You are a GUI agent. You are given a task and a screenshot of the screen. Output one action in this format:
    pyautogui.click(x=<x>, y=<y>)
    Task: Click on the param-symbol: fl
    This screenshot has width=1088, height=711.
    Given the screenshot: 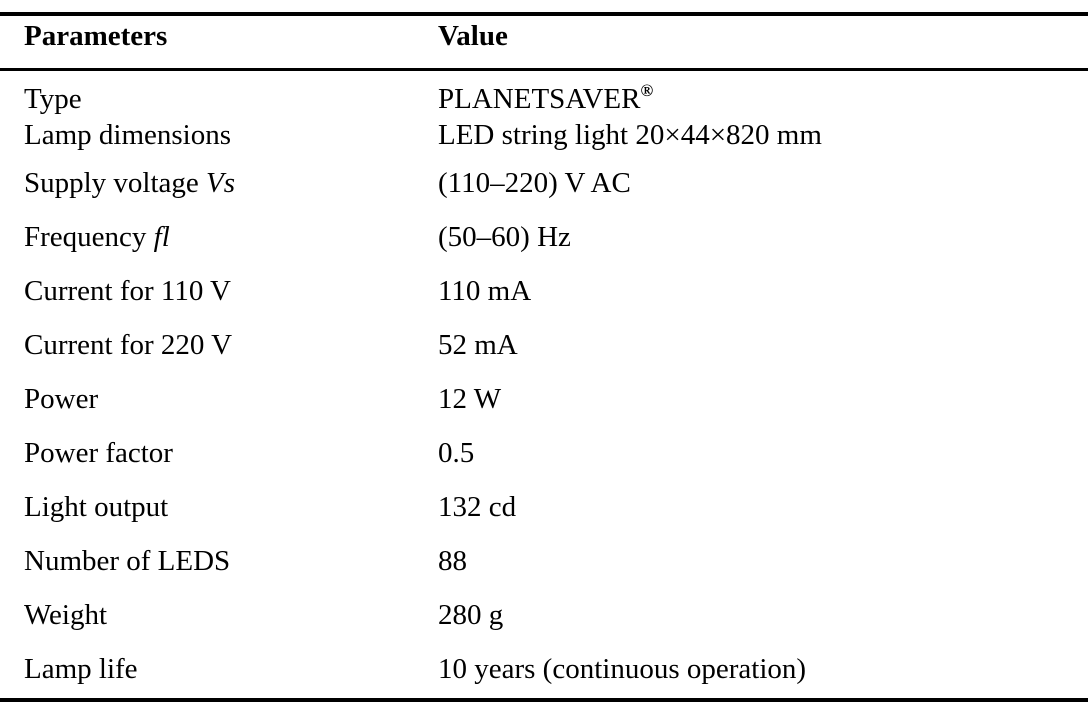 What is the action you would take?
    pyautogui.click(x=161, y=237)
    